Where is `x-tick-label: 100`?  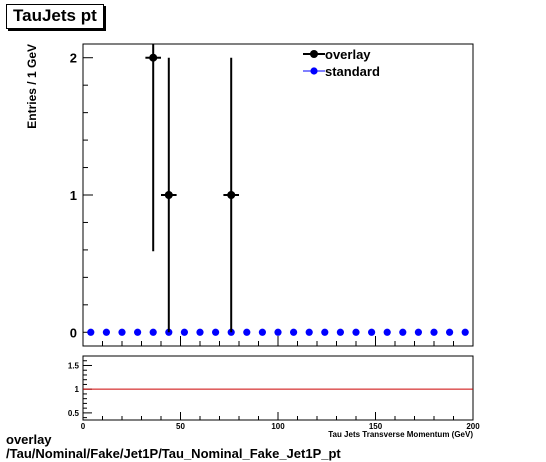 x-tick-label: 100 is located at coordinates (278, 426).